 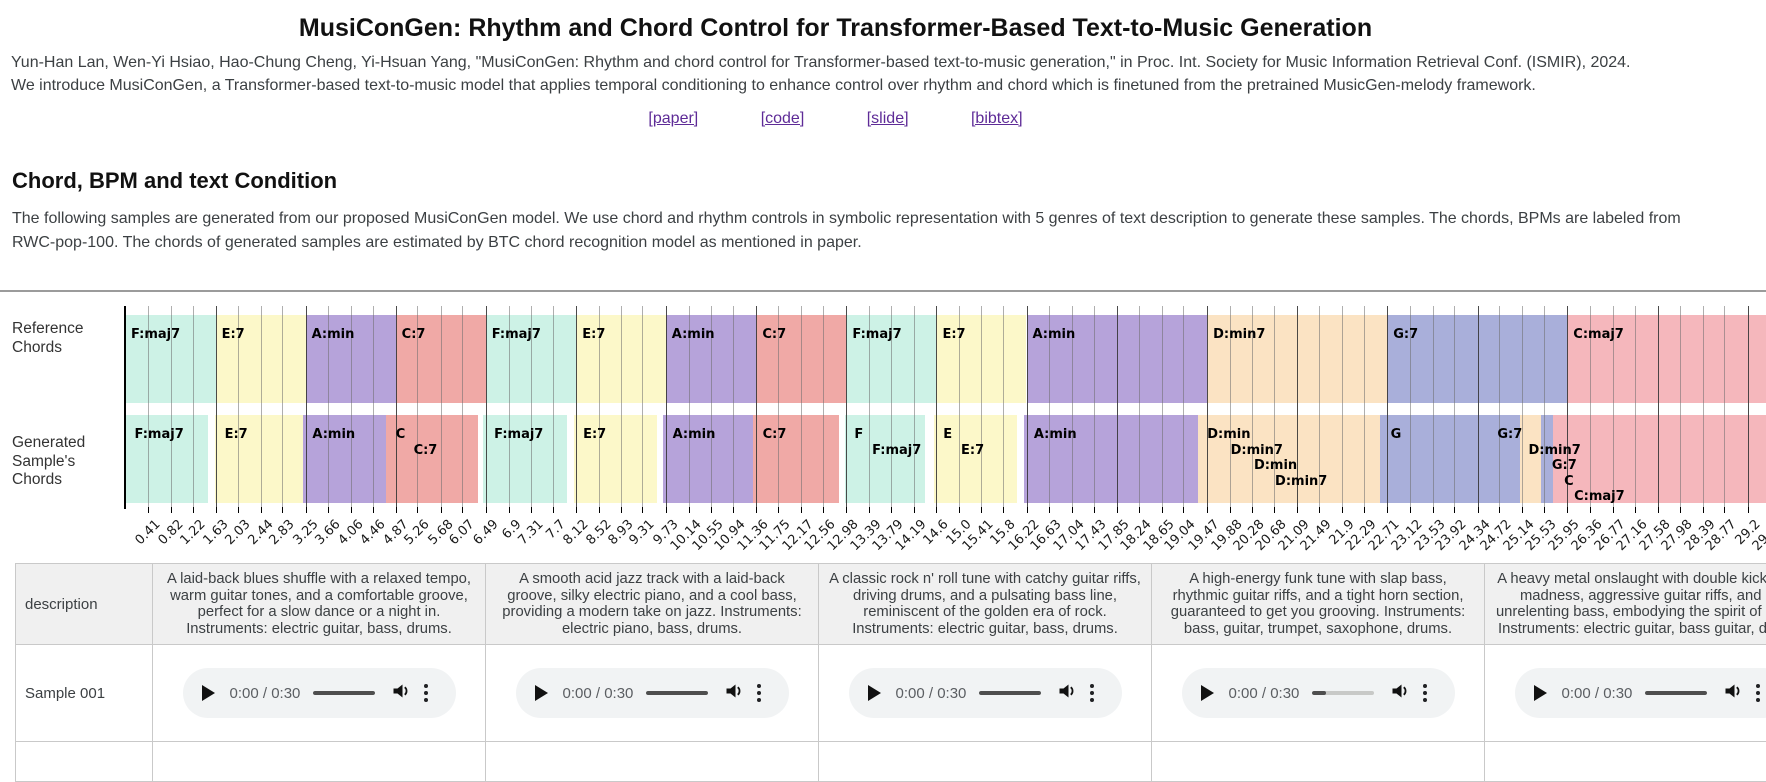 I want to click on chord-label-generated: D:min7, so click(x=1257, y=450).